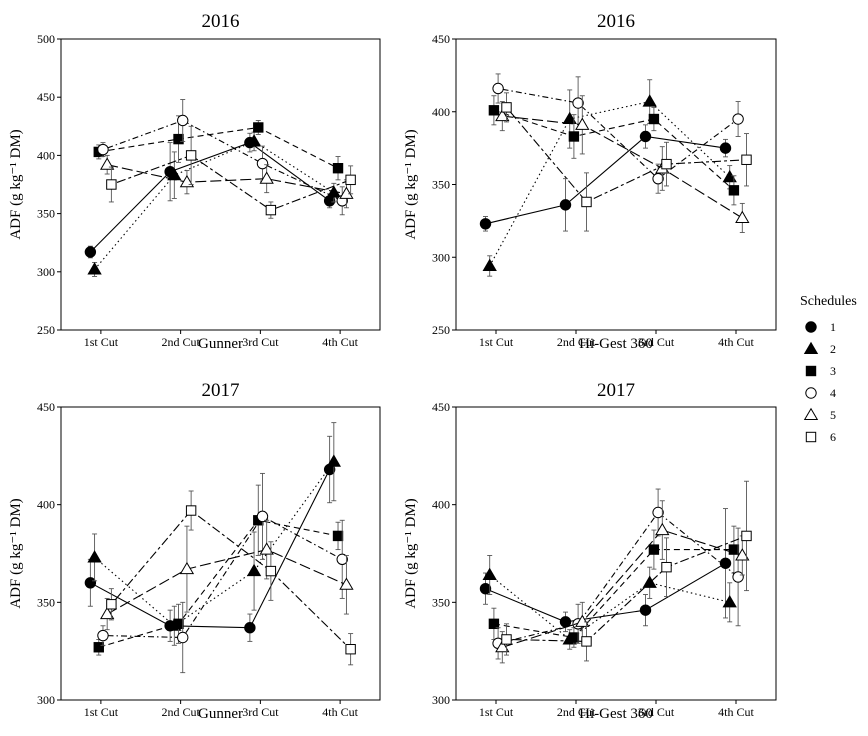  What do you see at coordinates (820, 437) in the screenshot?
I see `legend-item-6: 6` at bounding box center [820, 437].